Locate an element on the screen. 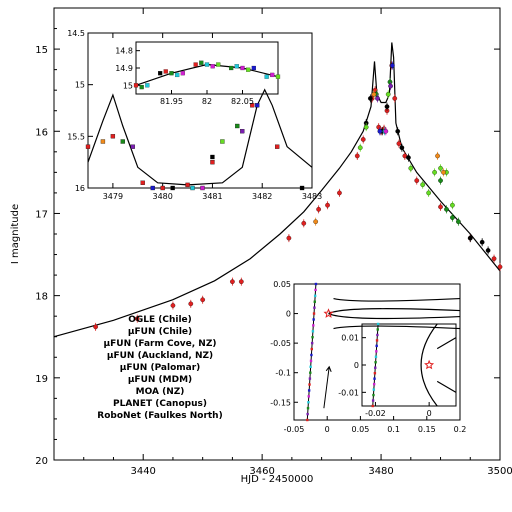 The height and width of the screenshot is (512, 512). y-tick-label: 19 is located at coordinates (41, 379).